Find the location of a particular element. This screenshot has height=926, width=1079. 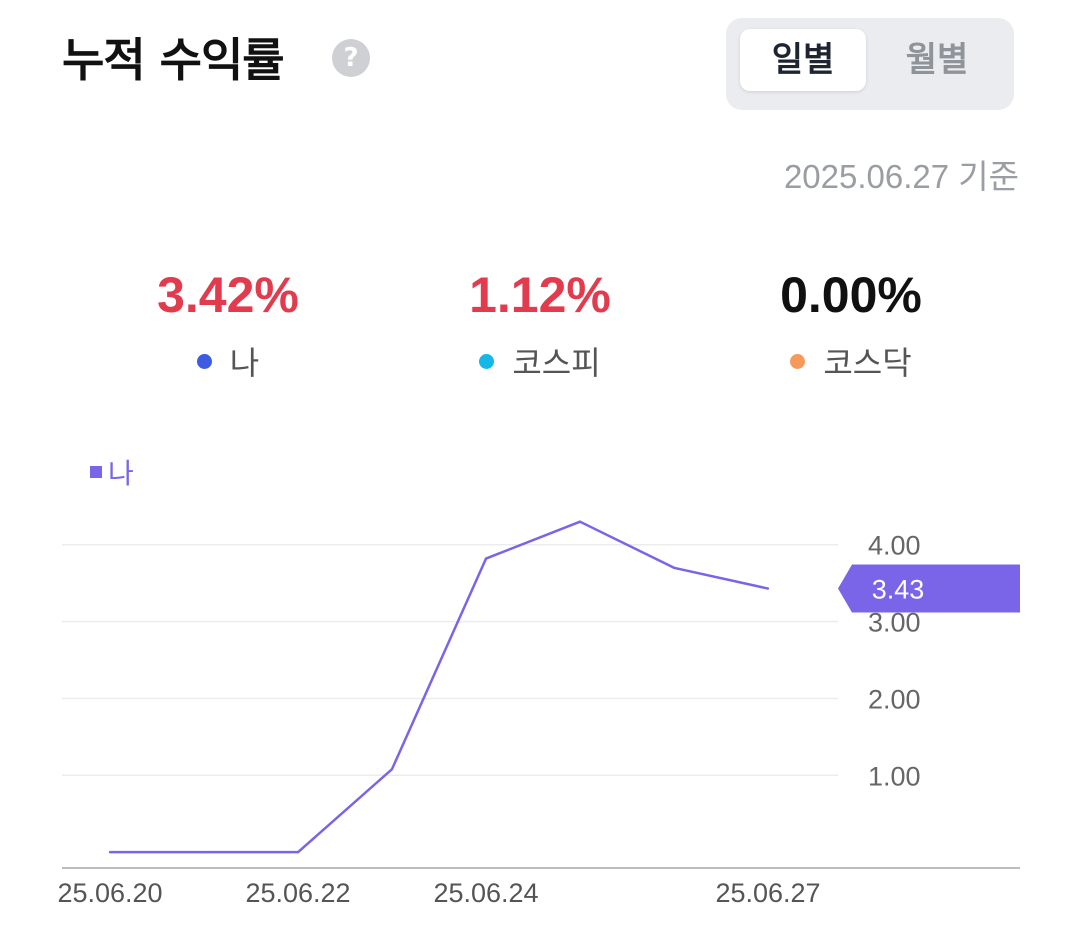

y-tick-label: 4.00 is located at coordinates (894, 546).